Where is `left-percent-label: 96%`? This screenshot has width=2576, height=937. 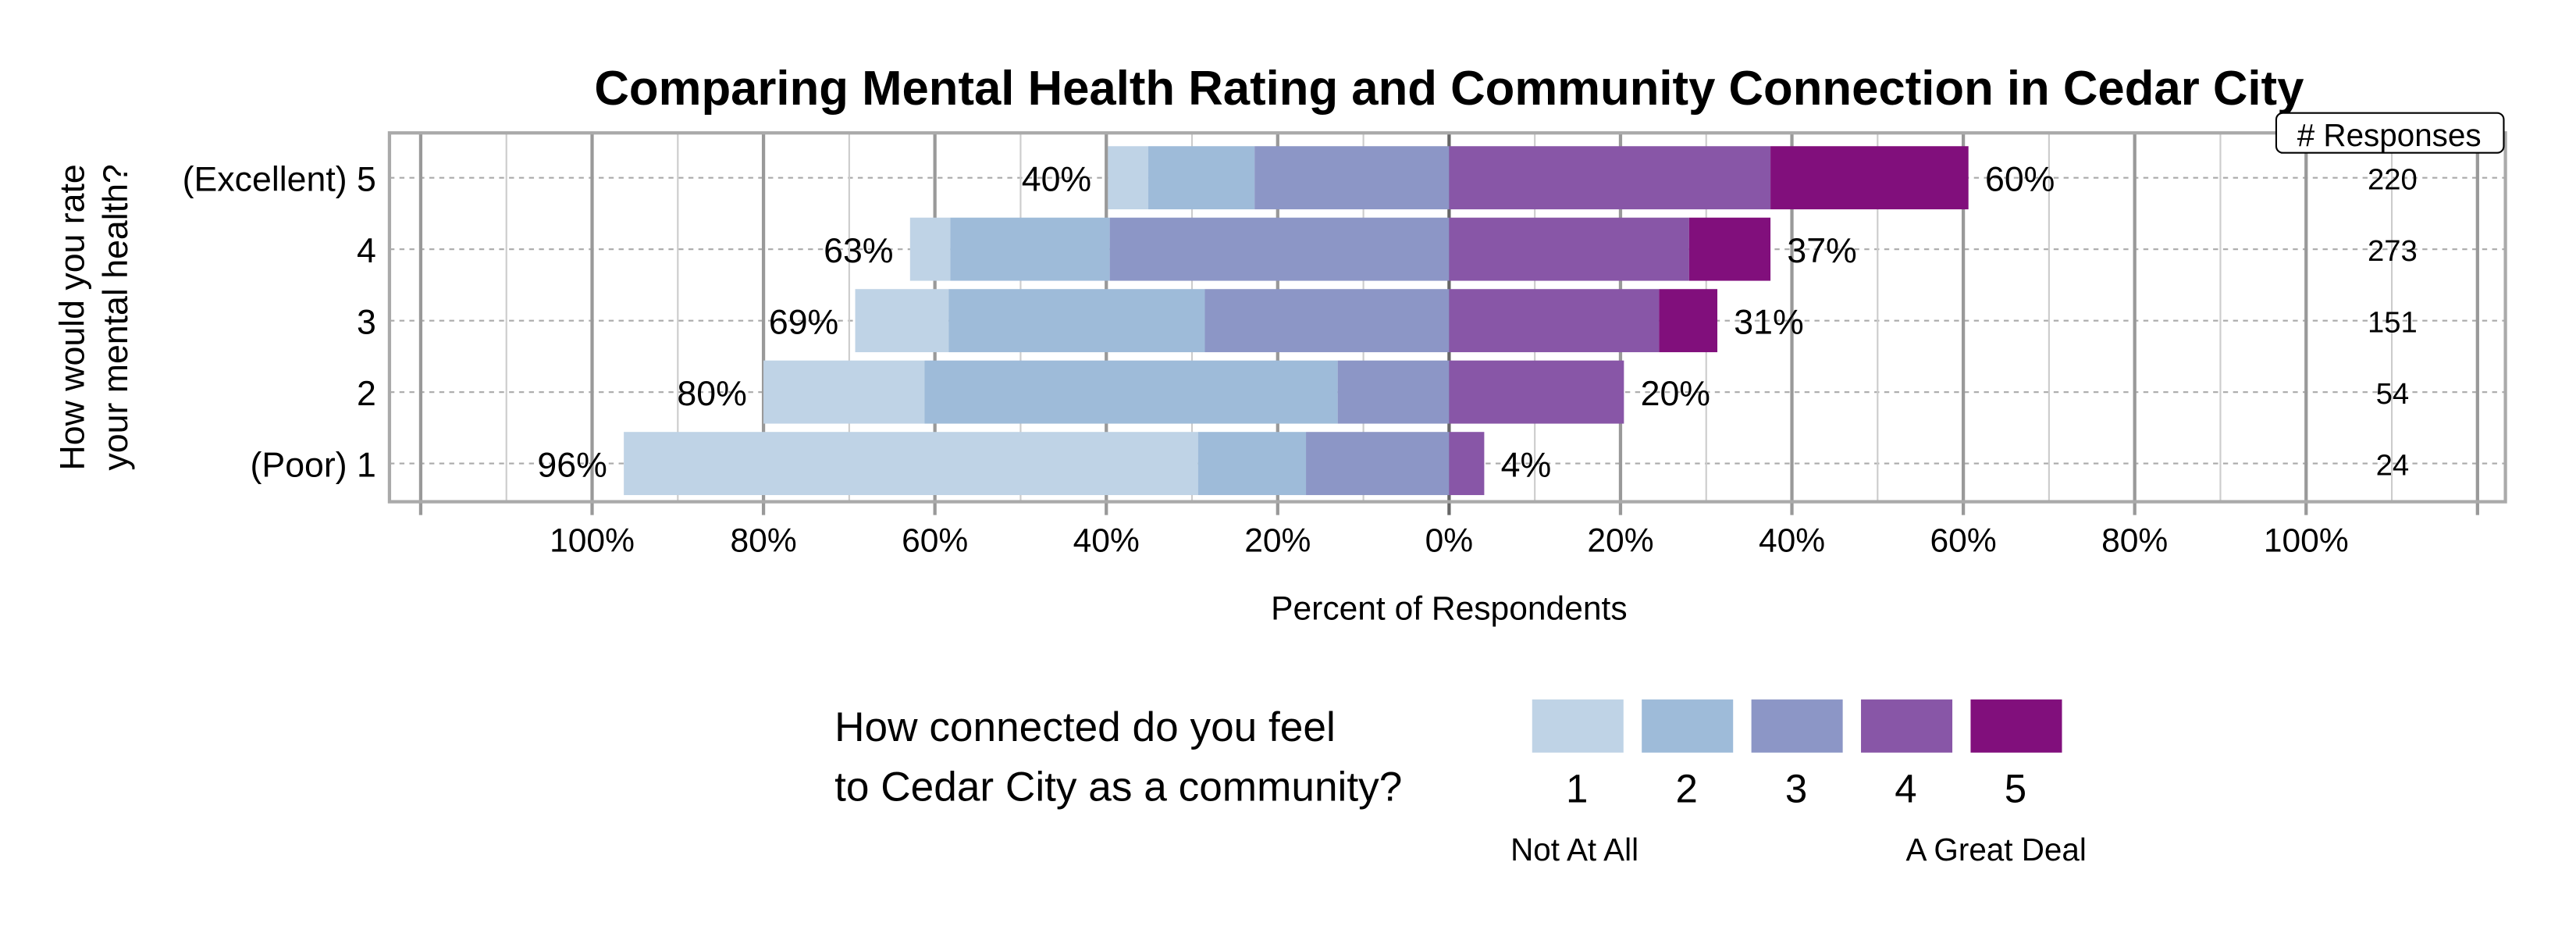
left-percent-label: 96% is located at coordinates (572, 466).